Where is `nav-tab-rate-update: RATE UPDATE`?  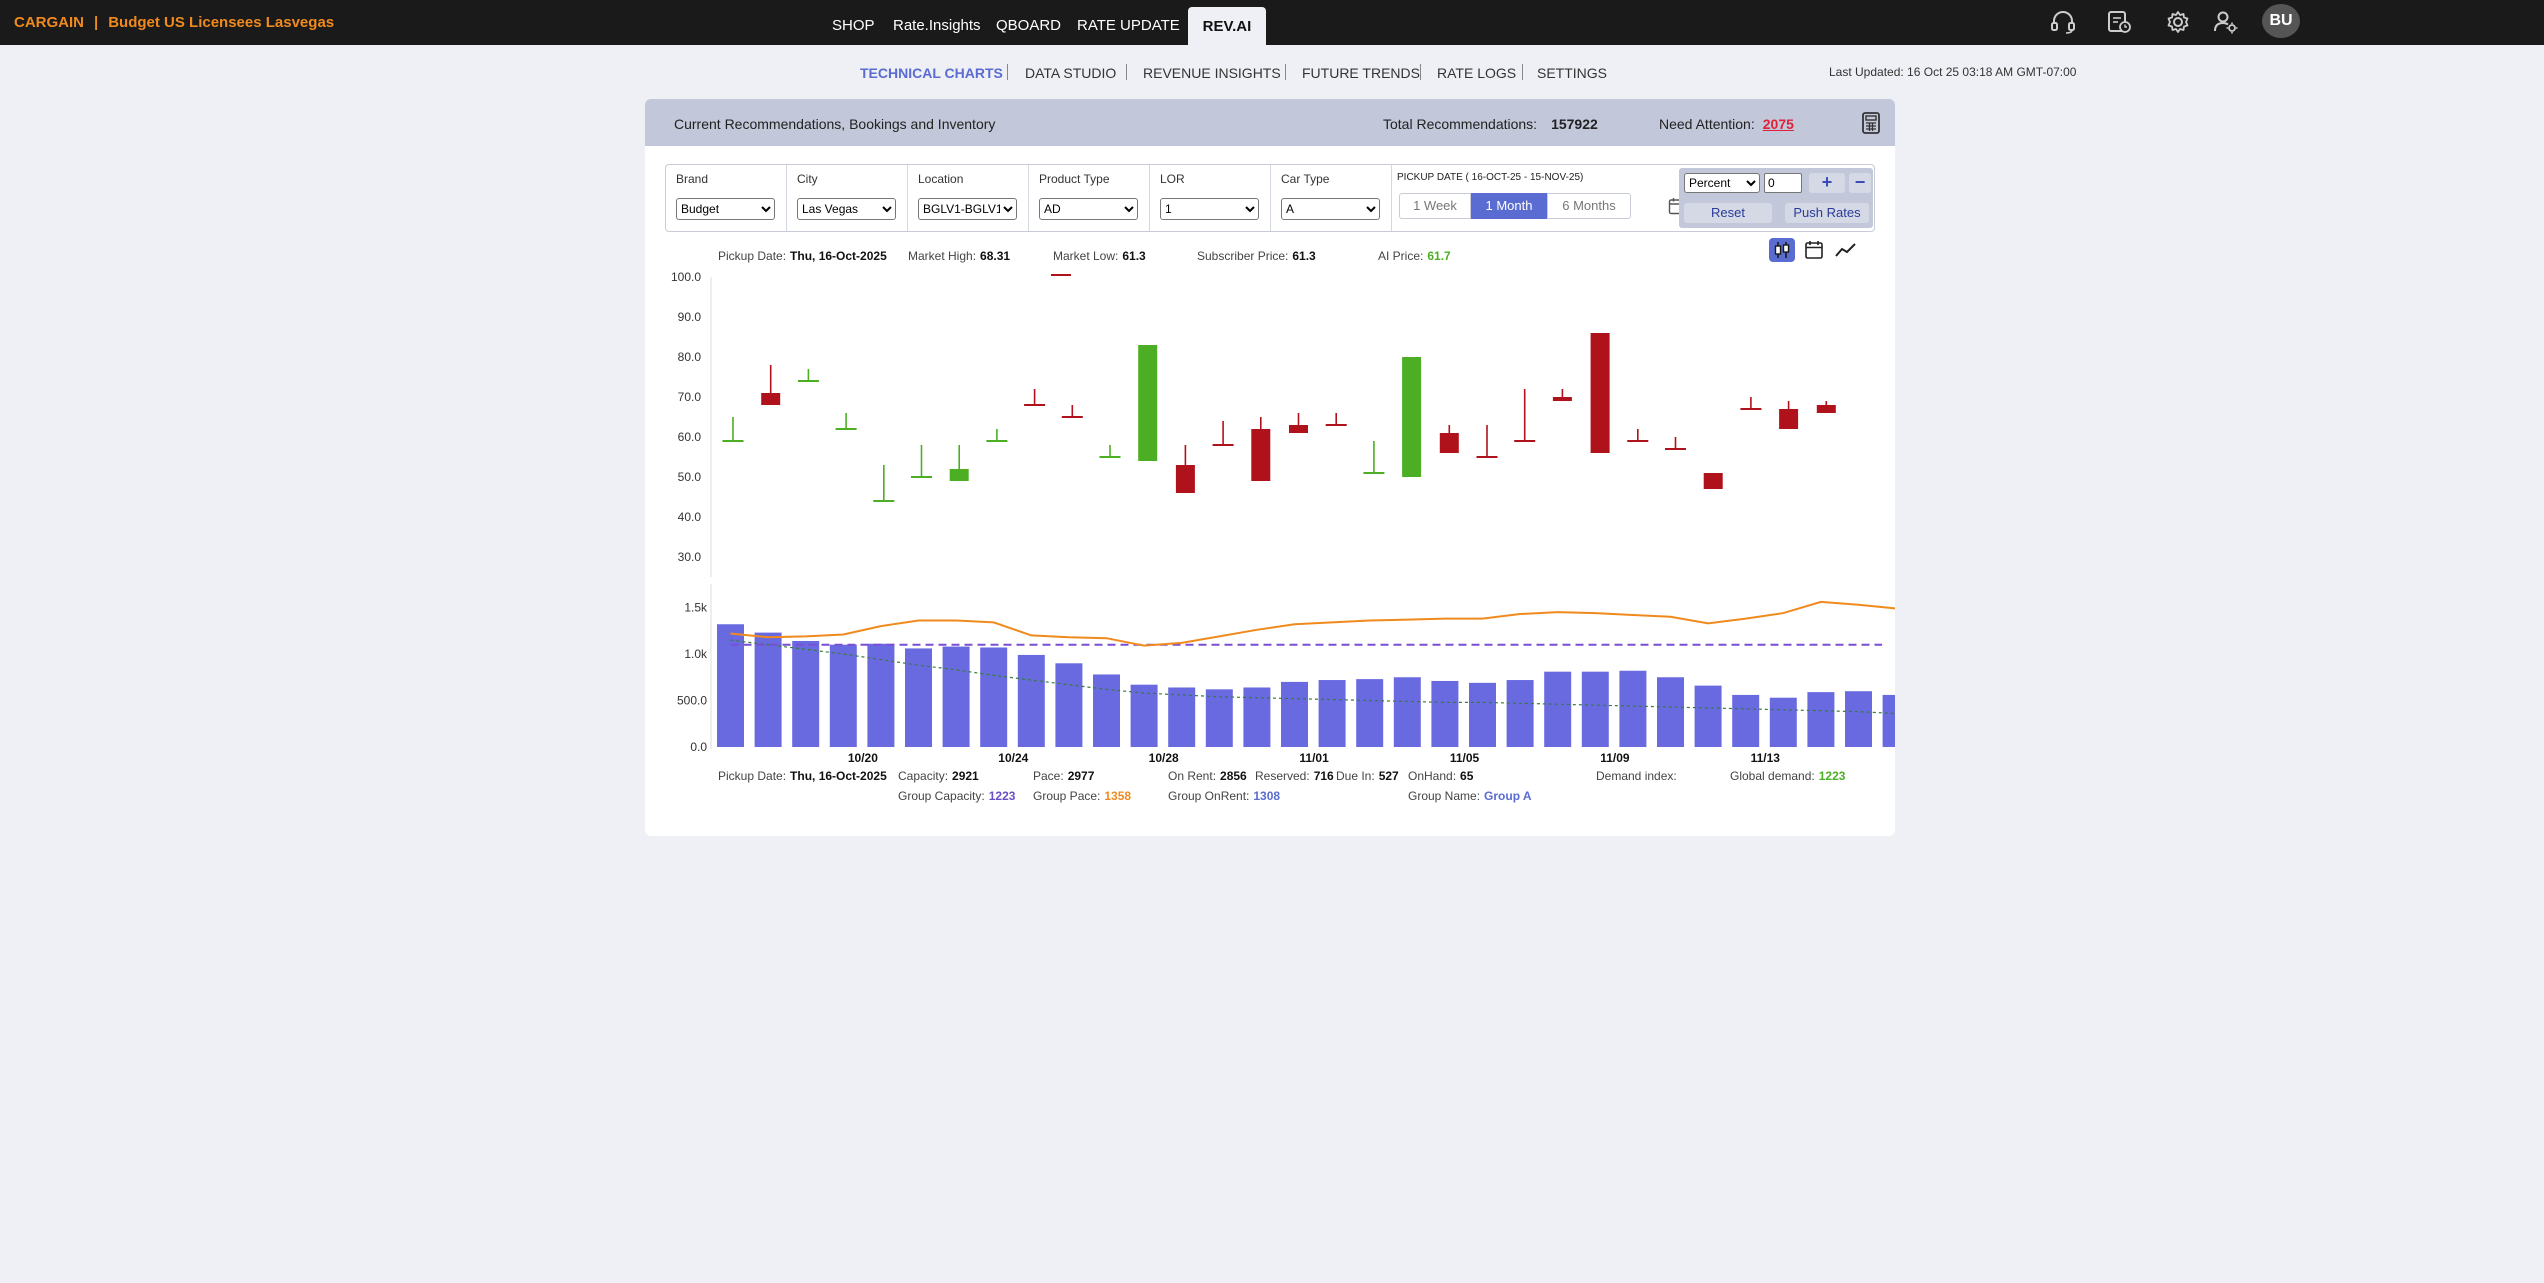
nav-tab-rate-update: RATE UPDATE is located at coordinates (1128, 25).